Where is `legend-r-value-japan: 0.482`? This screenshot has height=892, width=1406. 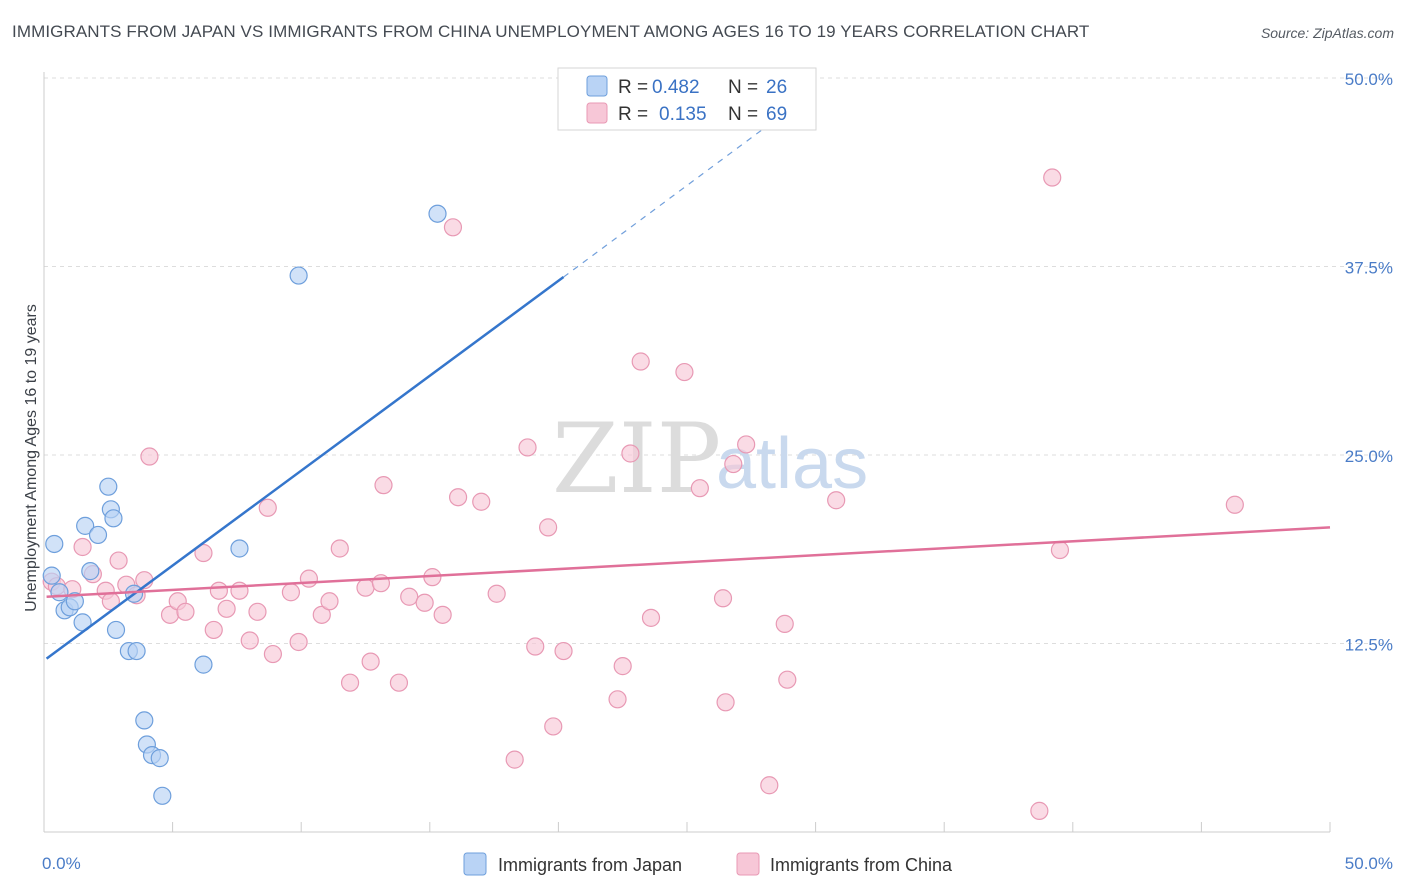
legend-r-value-japan: 0.482 is located at coordinates (676, 87).